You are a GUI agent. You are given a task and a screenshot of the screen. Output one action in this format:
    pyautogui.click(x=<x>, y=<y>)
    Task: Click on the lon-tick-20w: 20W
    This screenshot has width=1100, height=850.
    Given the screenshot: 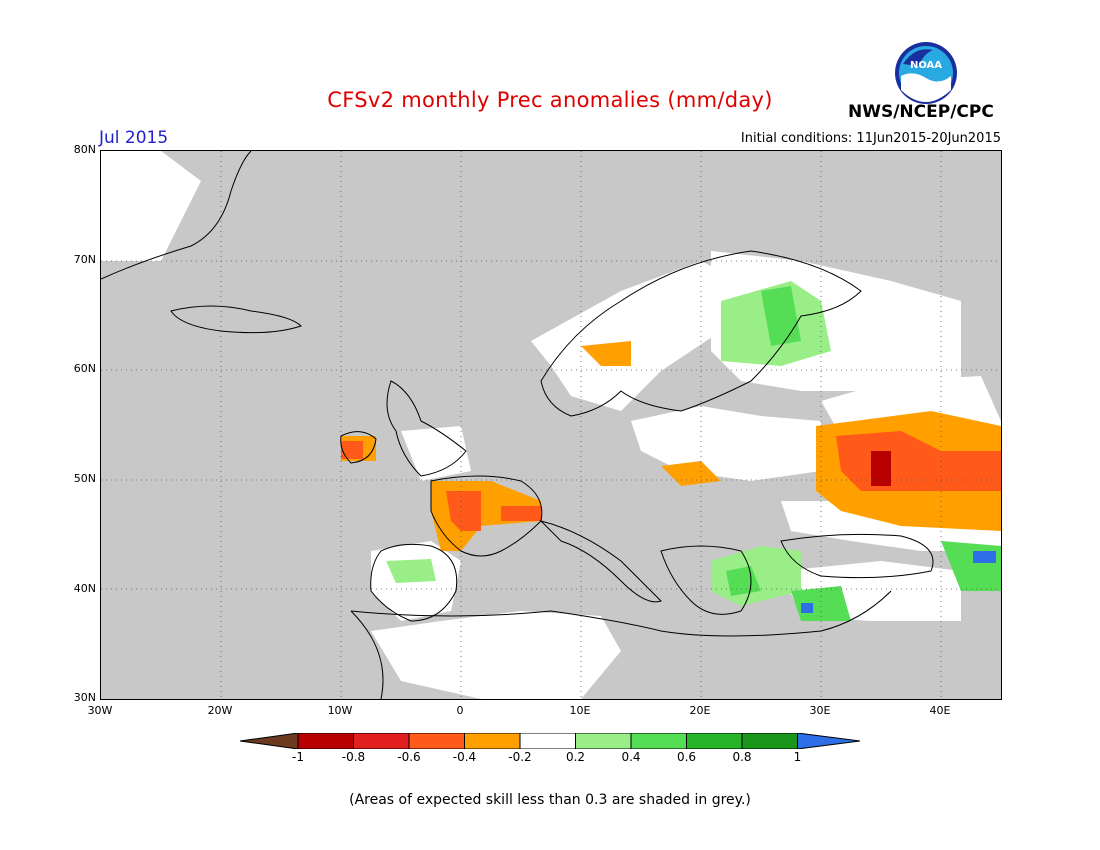 What is the action you would take?
    pyautogui.click(x=220, y=710)
    